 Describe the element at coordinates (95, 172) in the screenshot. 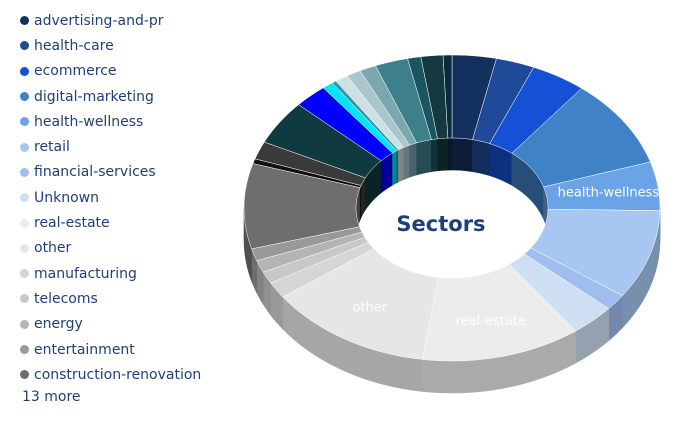

I see `legend-label: financial-services` at that location.